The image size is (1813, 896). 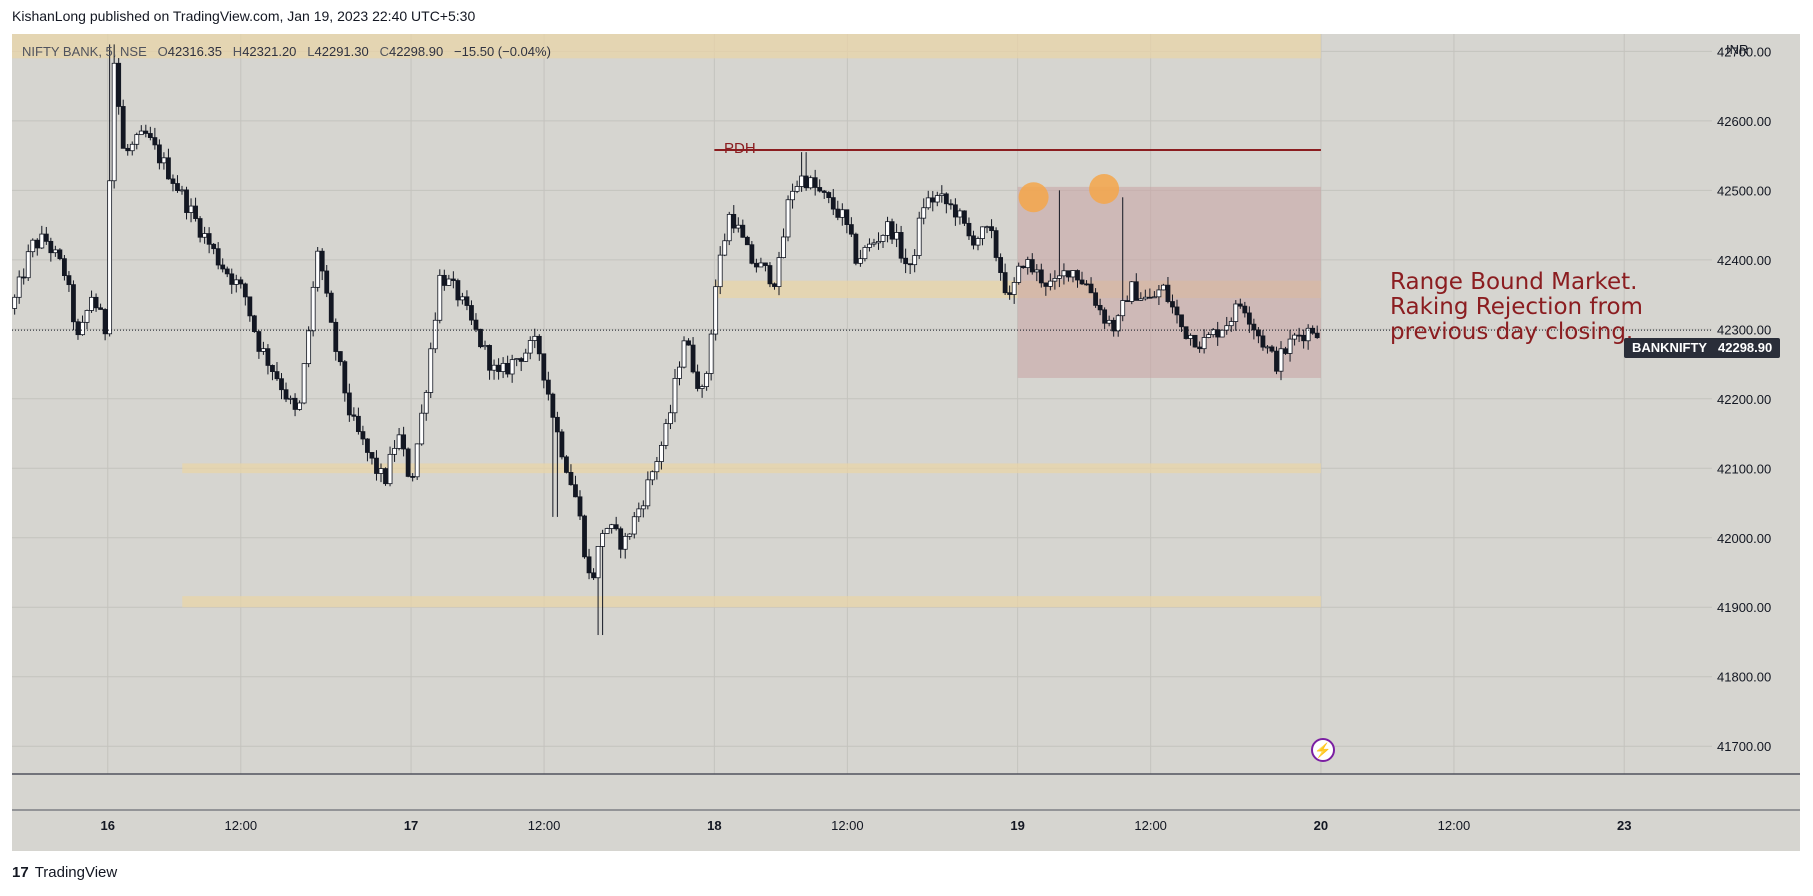 What do you see at coordinates (1516, 307) in the screenshot?
I see `annotation-line-2: Raking Rejection from` at bounding box center [1516, 307].